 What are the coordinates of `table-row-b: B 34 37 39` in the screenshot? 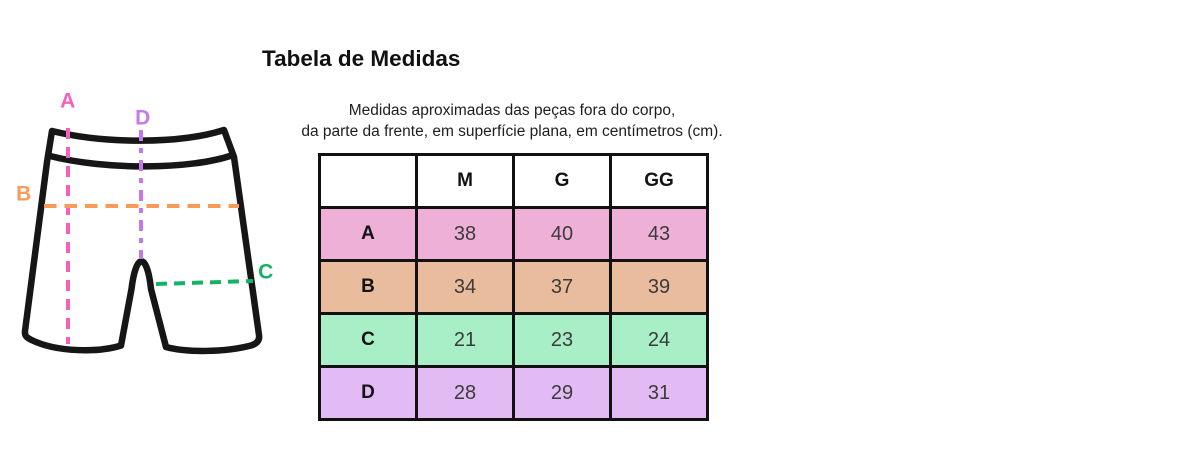 It's located at (513, 287).